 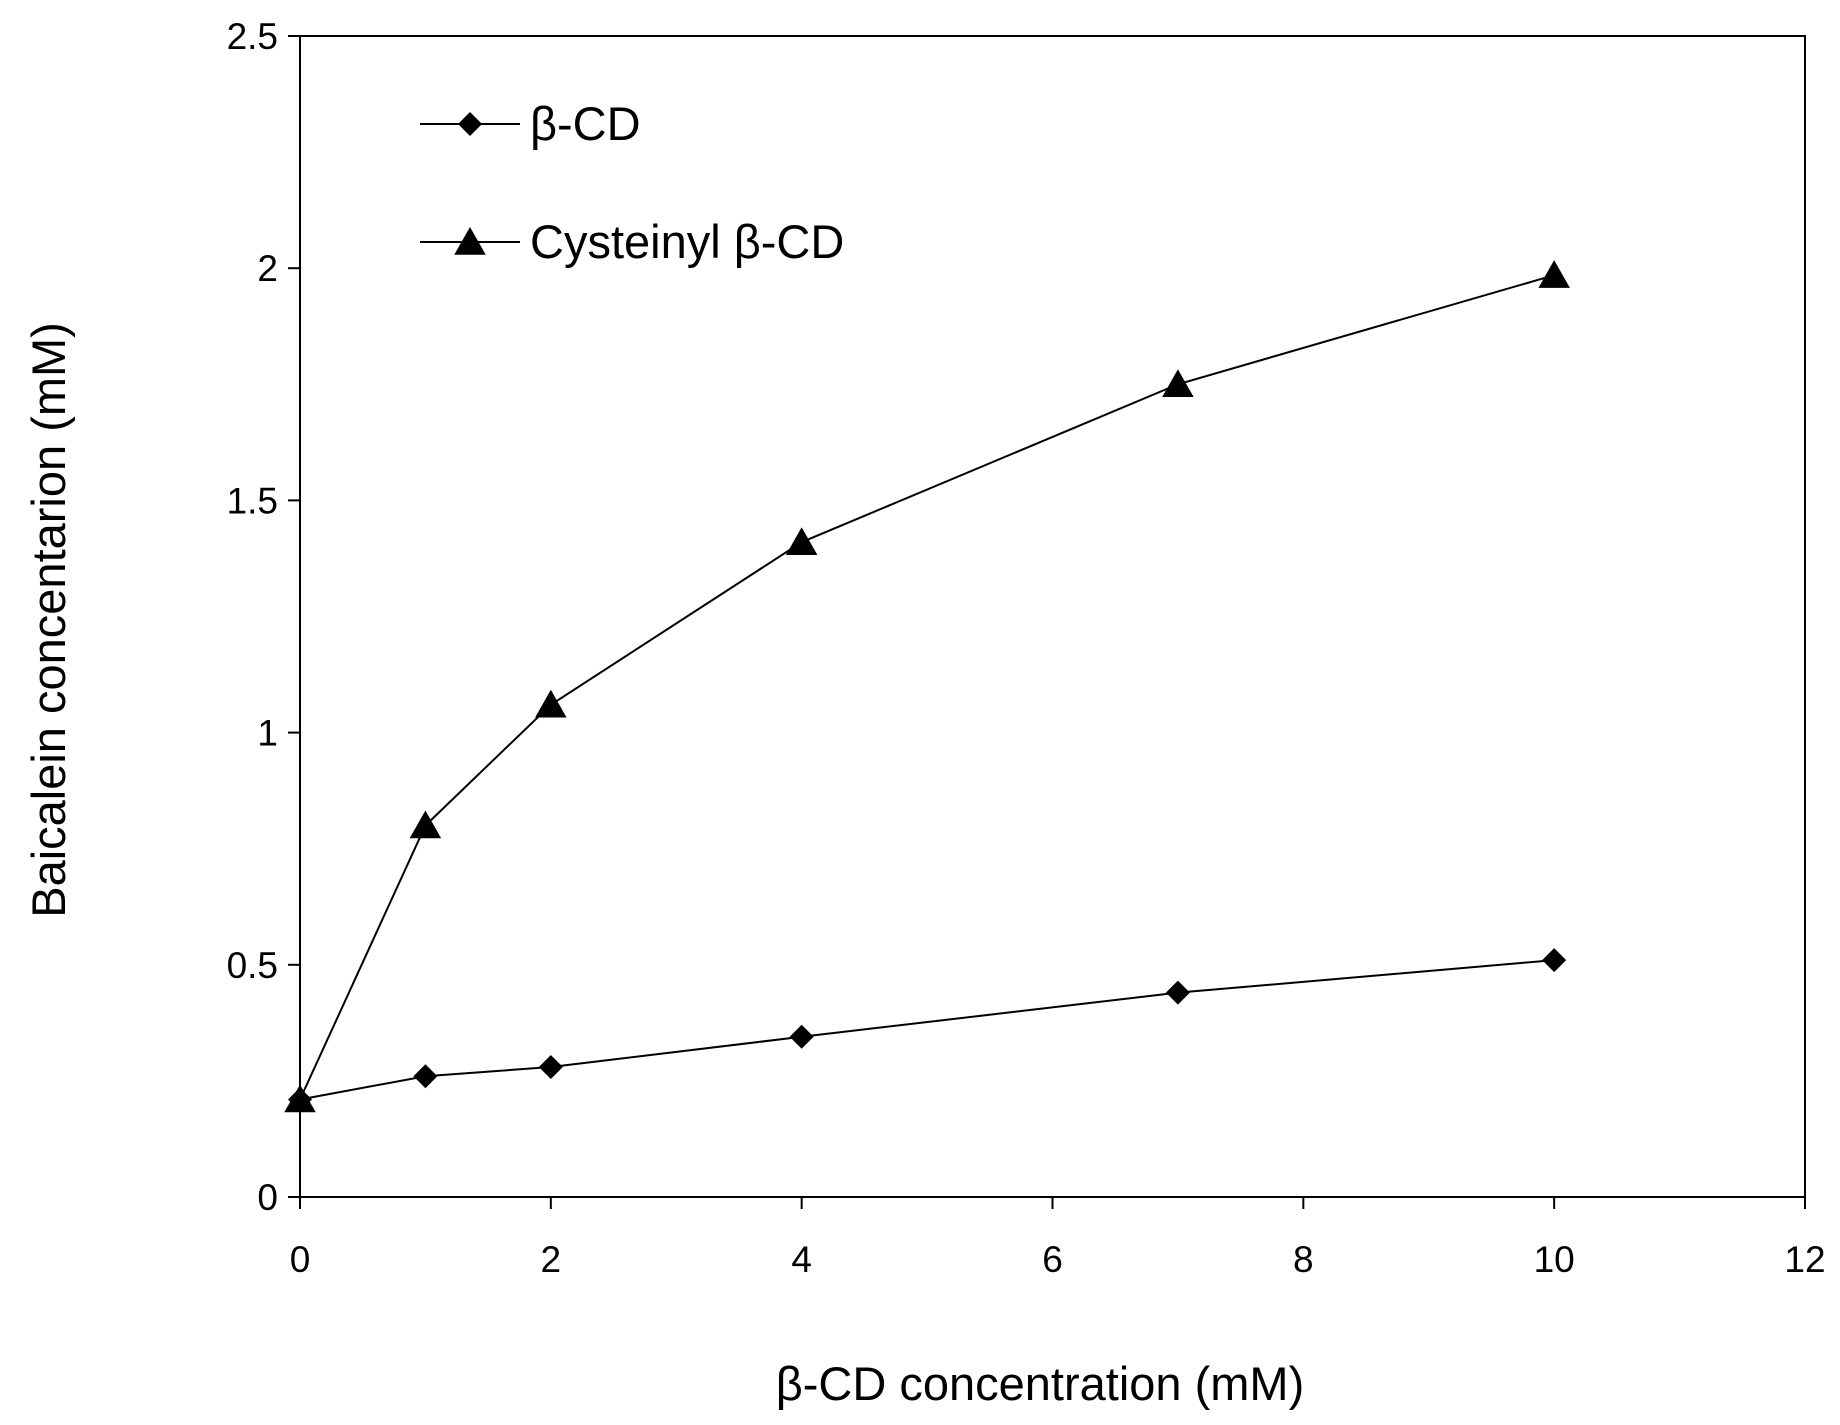 What do you see at coordinates (632, 182) in the screenshot?
I see `legend: β-CD Cysteinyl β-CD` at bounding box center [632, 182].